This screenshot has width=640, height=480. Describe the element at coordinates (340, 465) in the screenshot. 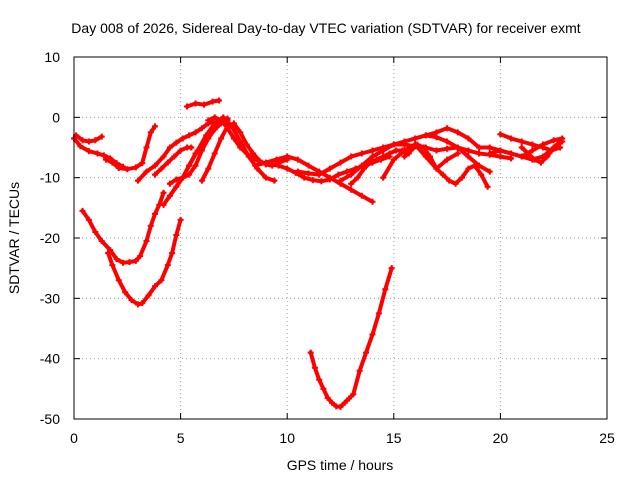

I see `x-axis-label: GPS time / hours` at that location.